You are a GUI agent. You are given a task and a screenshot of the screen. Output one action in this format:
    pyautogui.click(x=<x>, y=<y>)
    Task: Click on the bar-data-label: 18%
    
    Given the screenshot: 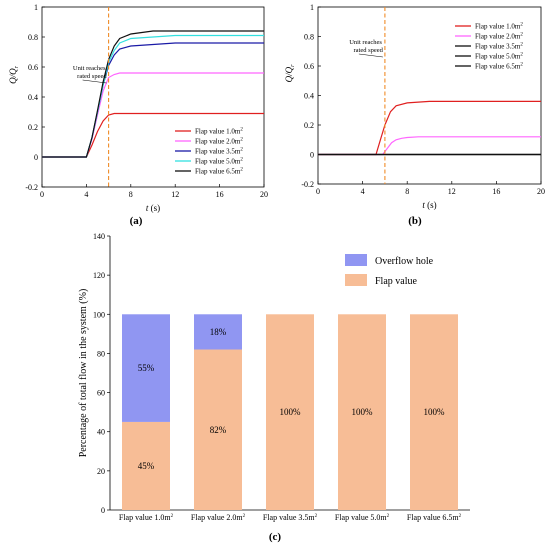 What is the action you would take?
    pyautogui.click(x=218, y=332)
    